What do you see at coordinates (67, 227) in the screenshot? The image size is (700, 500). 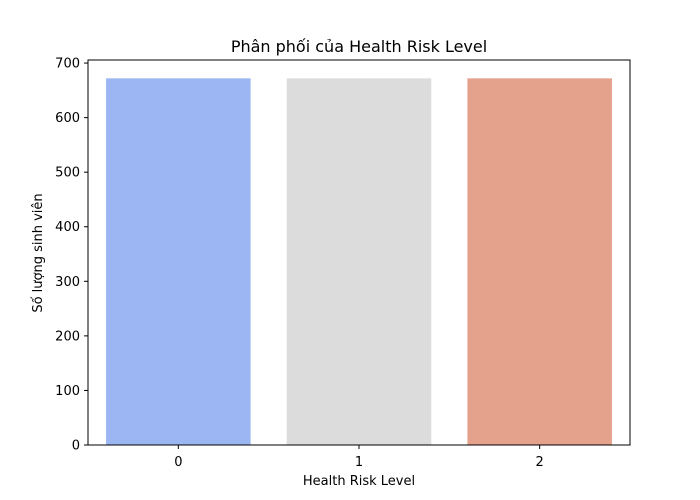 I see `y-tick-label: 400` at bounding box center [67, 227].